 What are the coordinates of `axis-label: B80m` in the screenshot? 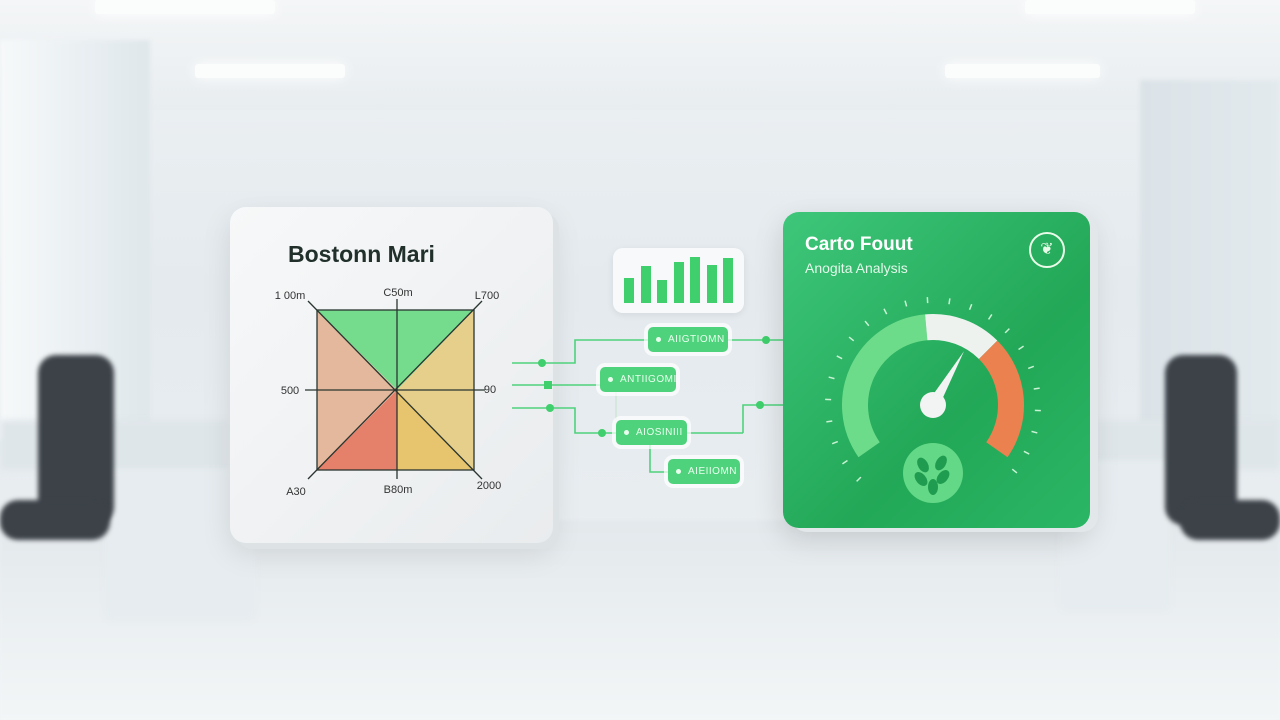 It's located at (398, 490).